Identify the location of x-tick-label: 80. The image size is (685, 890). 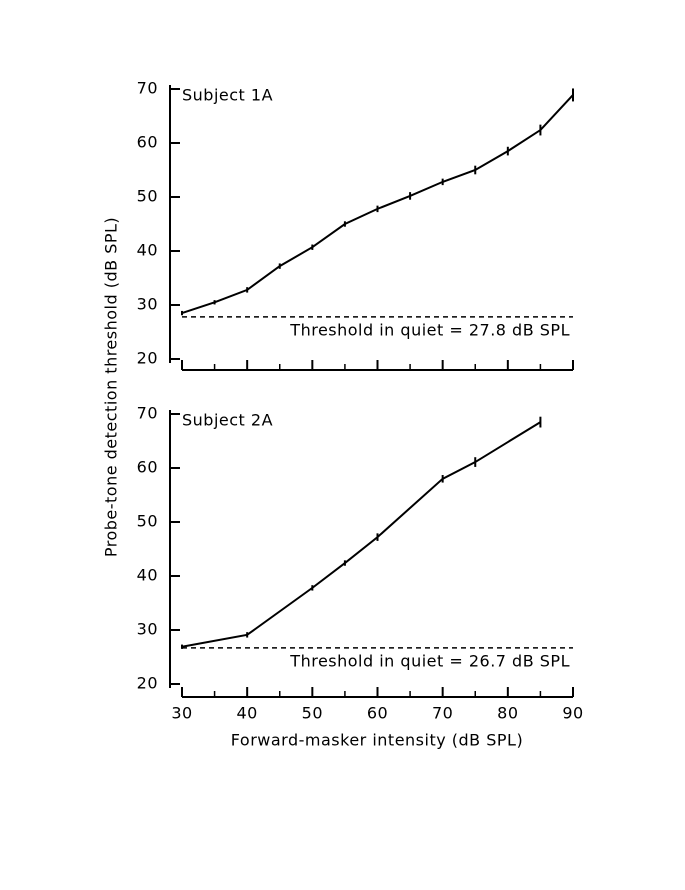
(507, 713).